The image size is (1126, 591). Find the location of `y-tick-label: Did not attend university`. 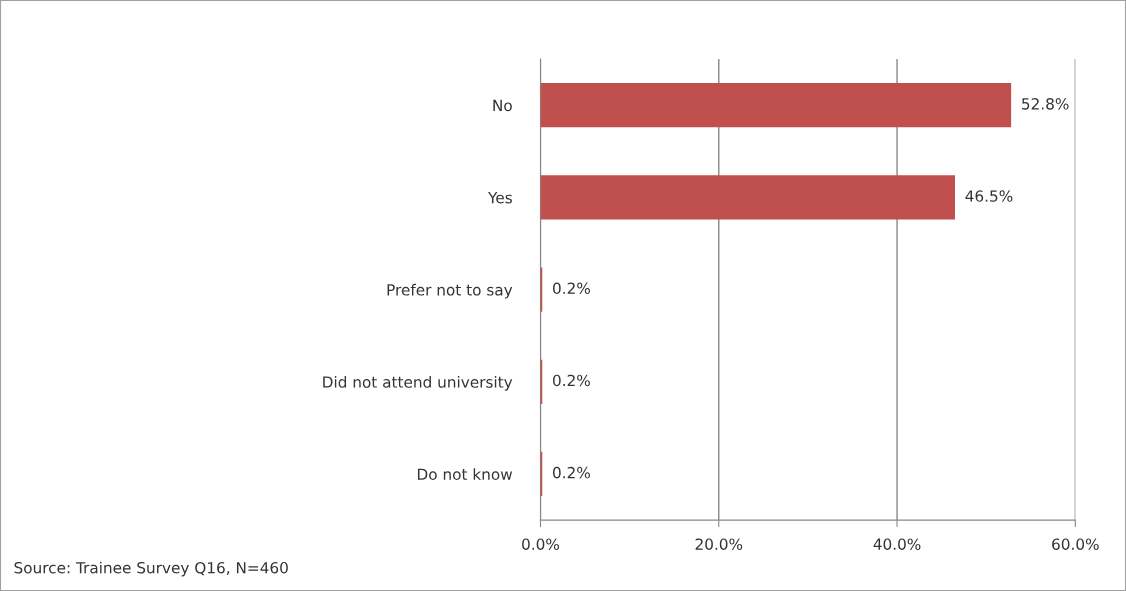

y-tick-label: Did not attend university is located at coordinates (418, 383).